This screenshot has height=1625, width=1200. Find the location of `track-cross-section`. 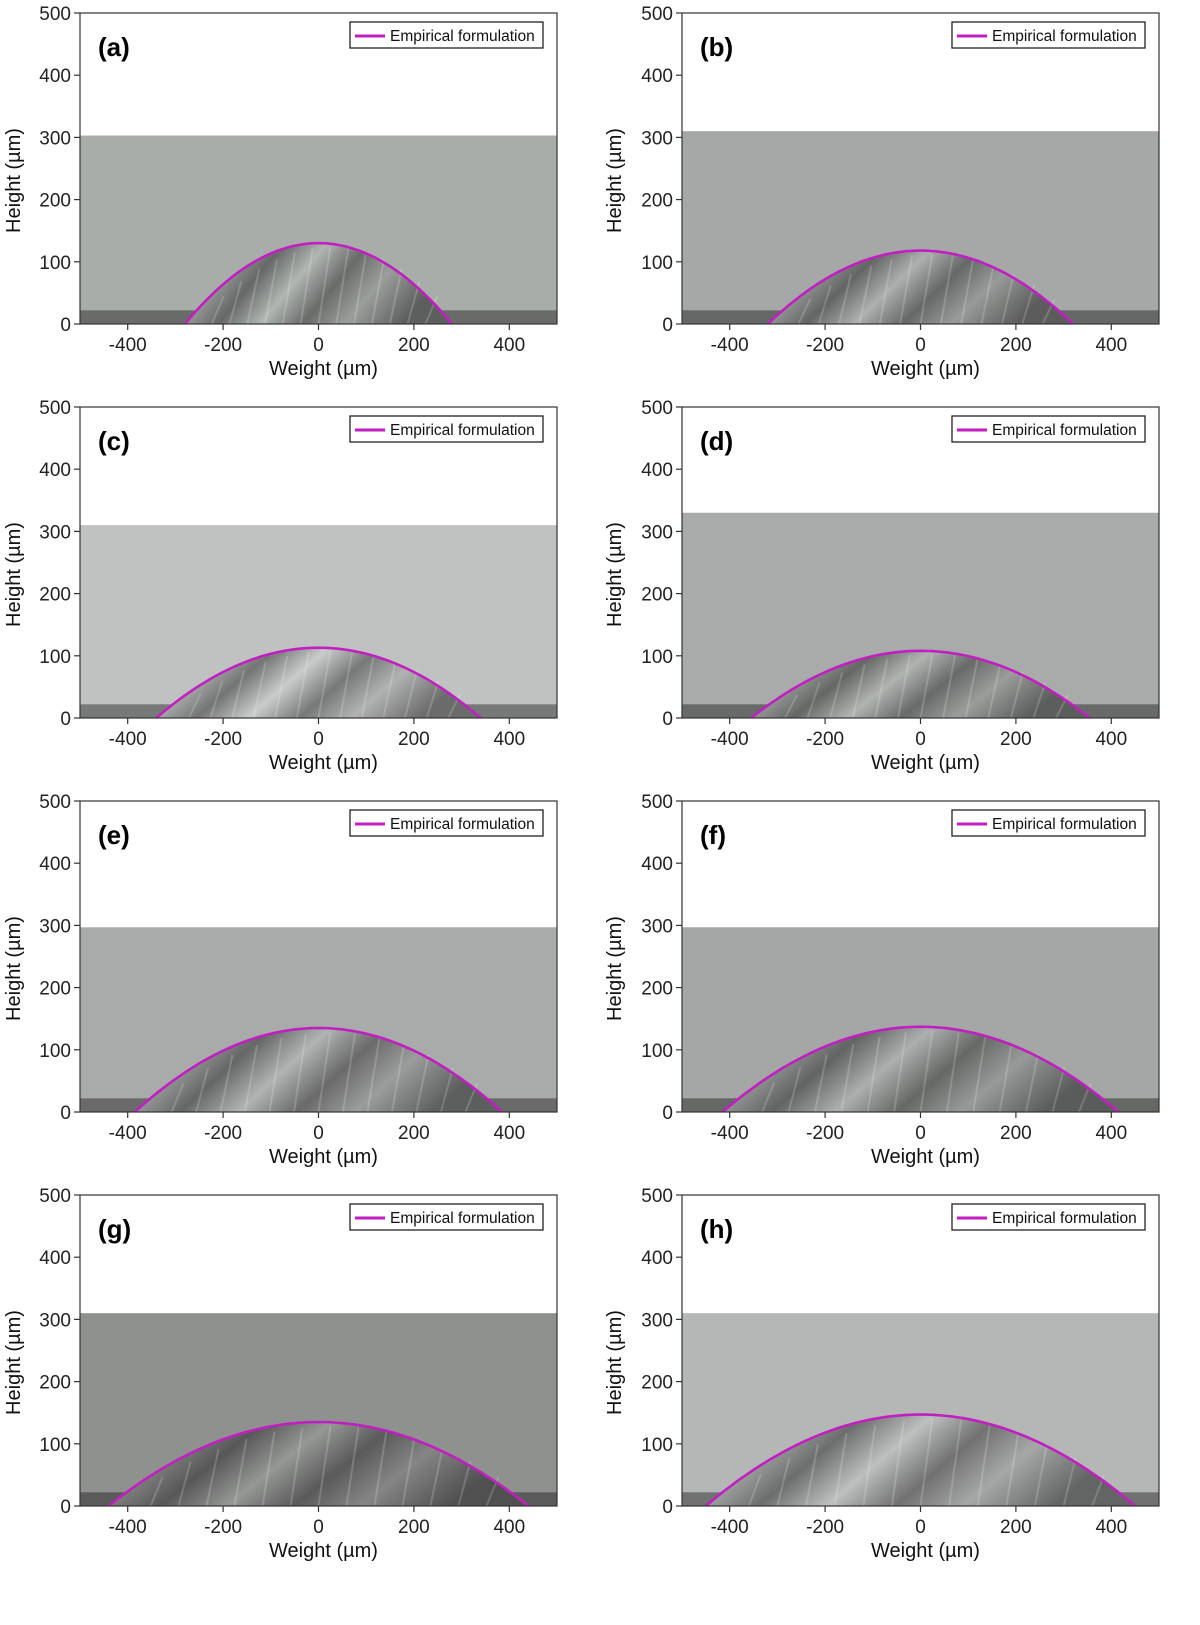

track-cross-section is located at coordinates (318, 1464).